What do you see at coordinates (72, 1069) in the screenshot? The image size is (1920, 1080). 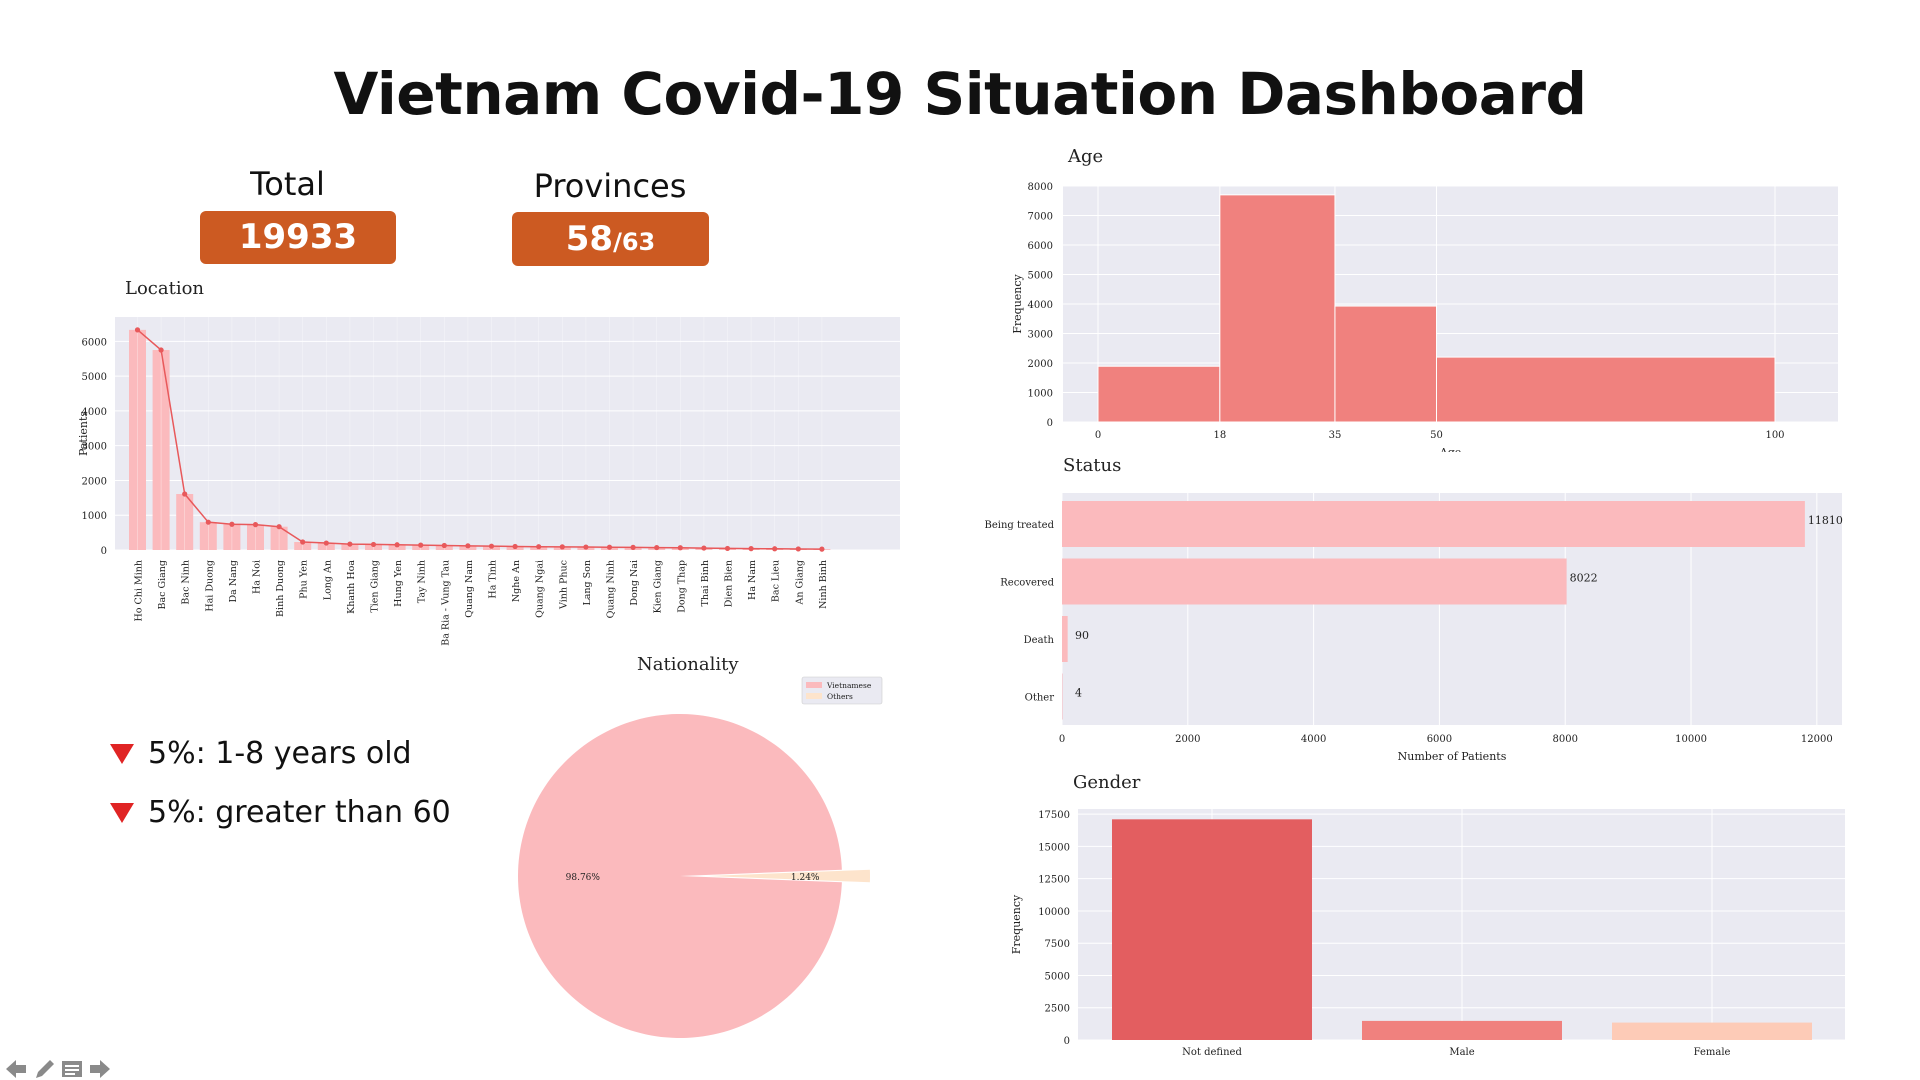 I see `menu-icon` at bounding box center [72, 1069].